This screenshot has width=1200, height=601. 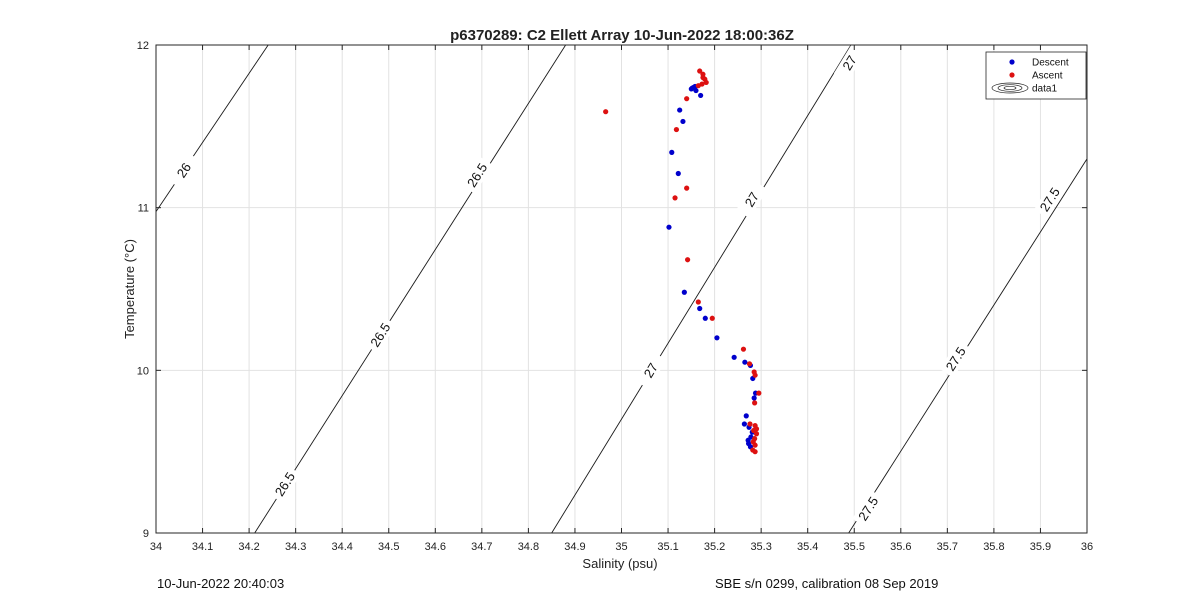 I want to click on legend-marker-ascent, so click(x=1012, y=75).